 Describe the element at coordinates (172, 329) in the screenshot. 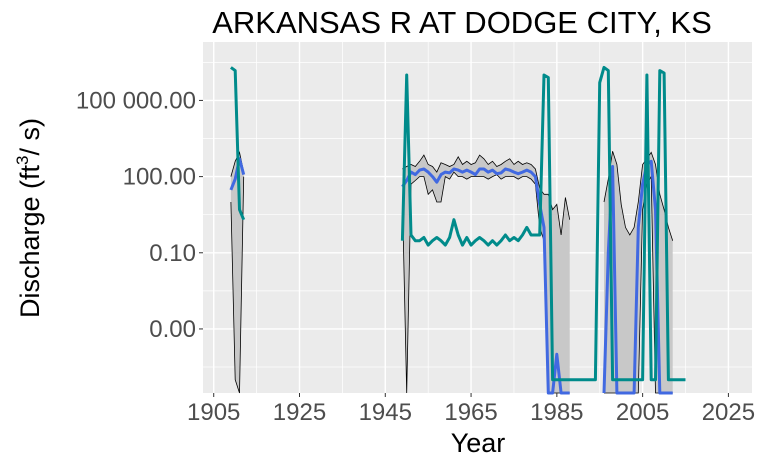

I see `y-tick-label: 0.00` at that location.